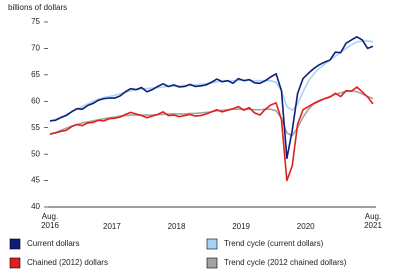 The height and width of the screenshot is (275, 400). Describe the element at coordinates (241, 226) in the screenshot. I see `x-tick-label: 2019` at that location.